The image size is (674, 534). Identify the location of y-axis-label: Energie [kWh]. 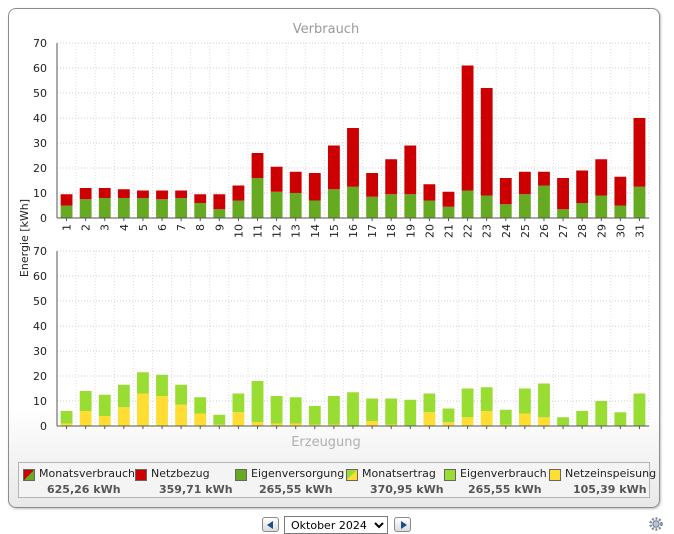
(24, 238).